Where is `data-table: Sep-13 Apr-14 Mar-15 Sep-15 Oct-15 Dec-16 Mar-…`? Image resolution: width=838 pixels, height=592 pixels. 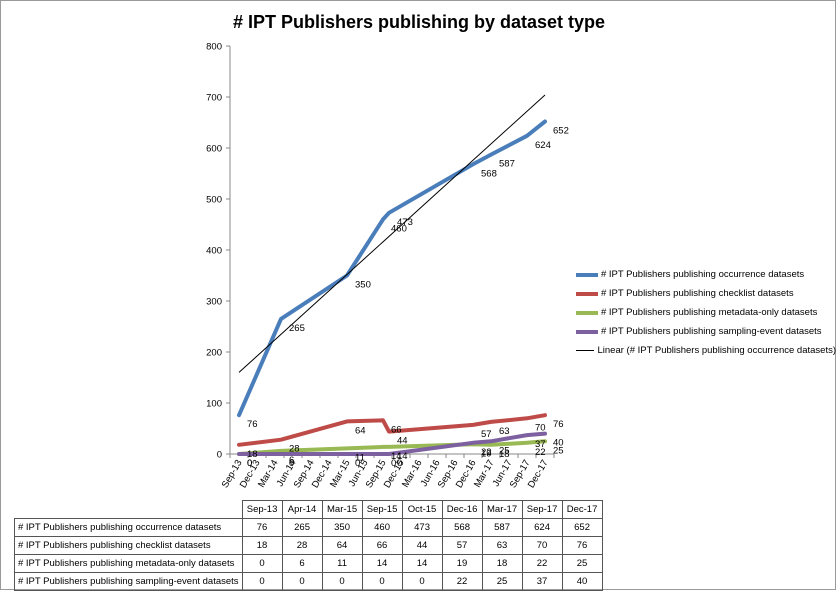 data-table: Sep-13 Apr-14 Mar-15 Sep-15 Oct-15 Dec-16 Mar-… is located at coordinates (308, 545).